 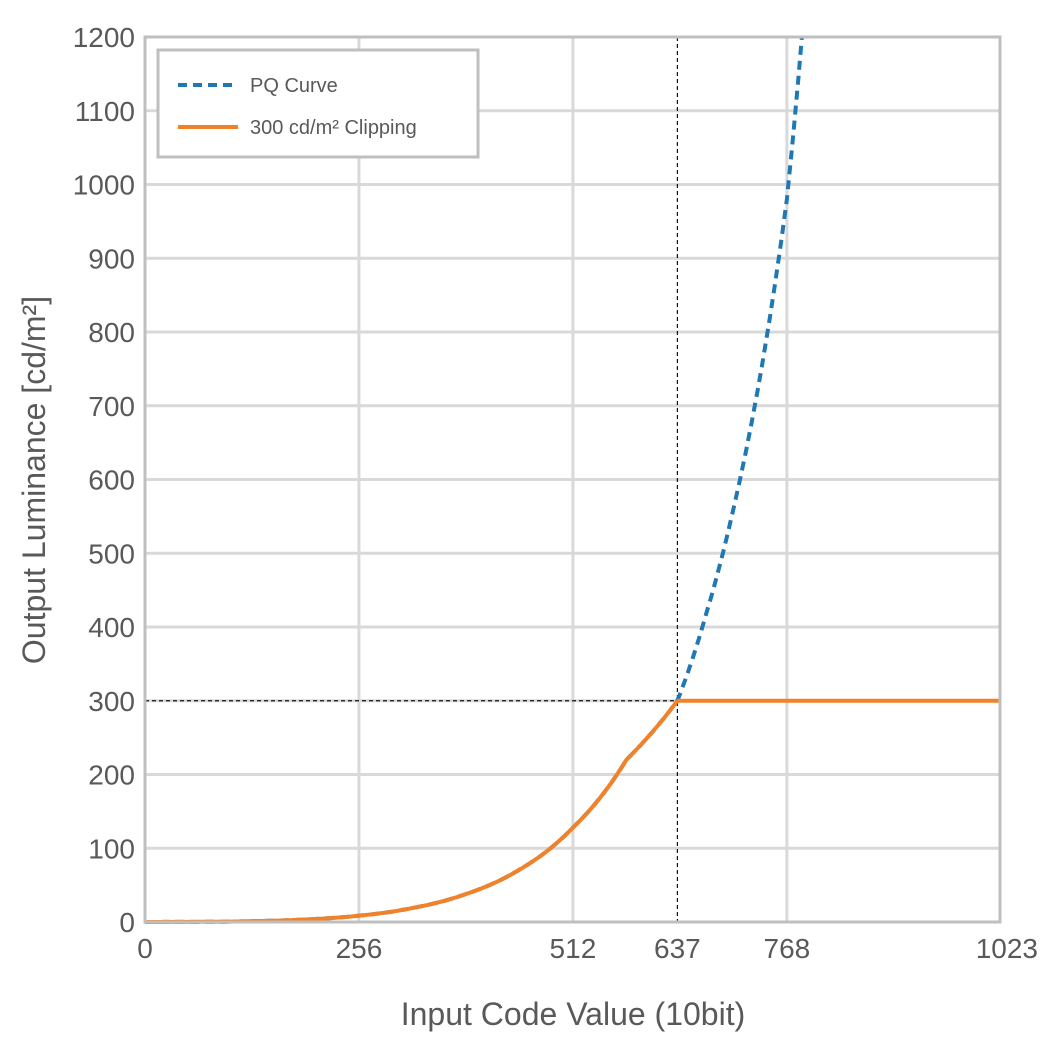 What do you see at coordinates (104, 185) in the screenshot?
I see `y-tick-label: 1000` at bounding box center [104, 185].